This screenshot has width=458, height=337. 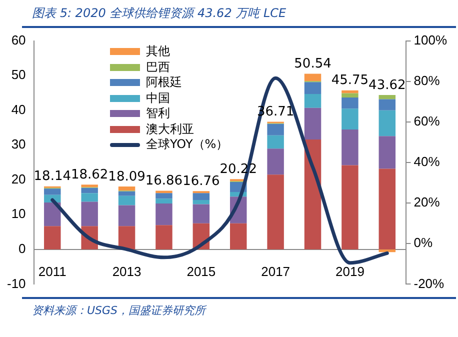 I want to click on x-tick-label: 2015, so click(x=201, y=271).